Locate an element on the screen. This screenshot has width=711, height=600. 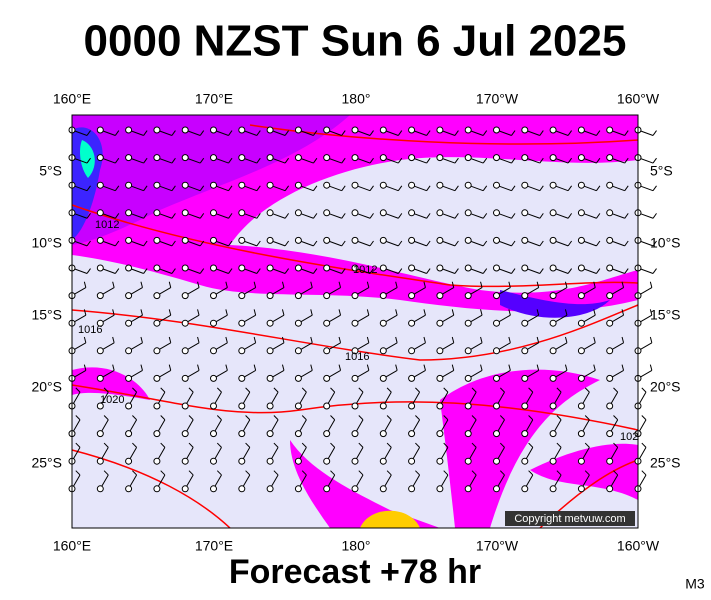
isobar is located at coordinates (355, 332).